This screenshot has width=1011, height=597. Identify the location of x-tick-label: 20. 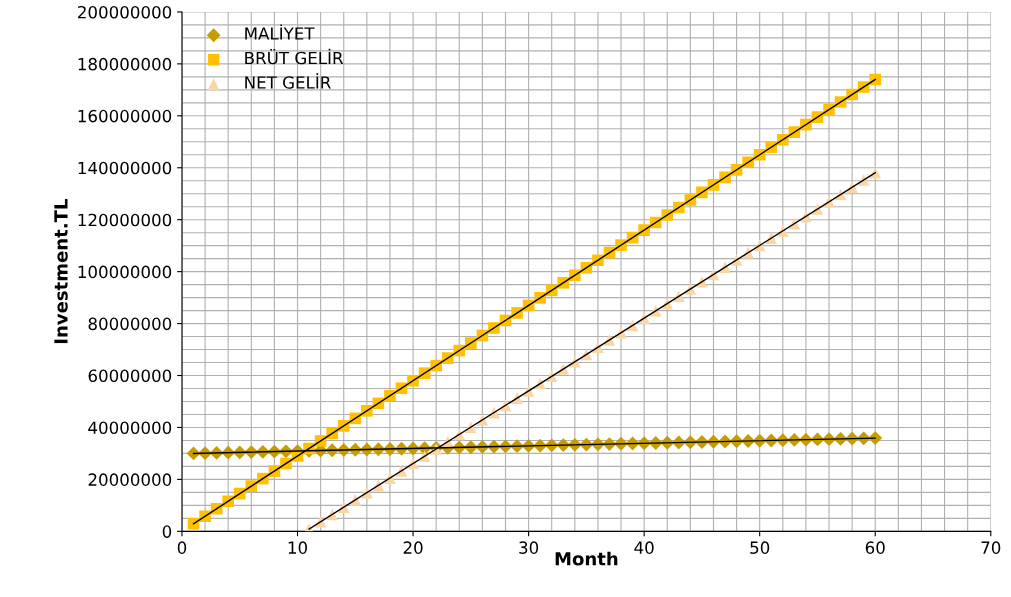
(413, 547).